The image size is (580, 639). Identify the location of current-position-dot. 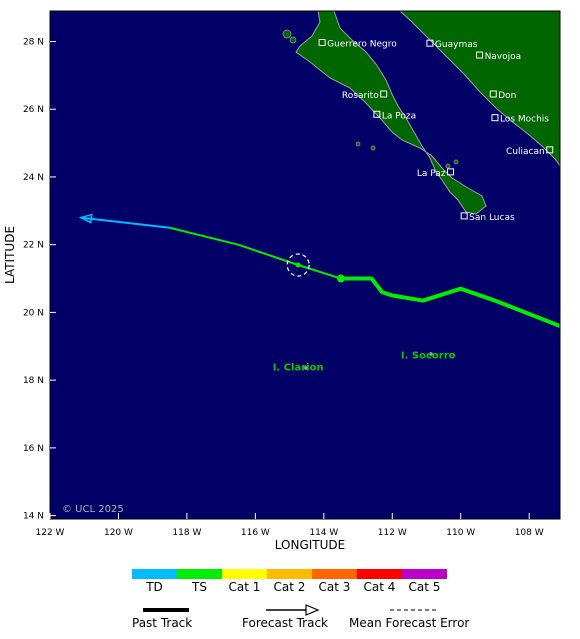
(340, 278).